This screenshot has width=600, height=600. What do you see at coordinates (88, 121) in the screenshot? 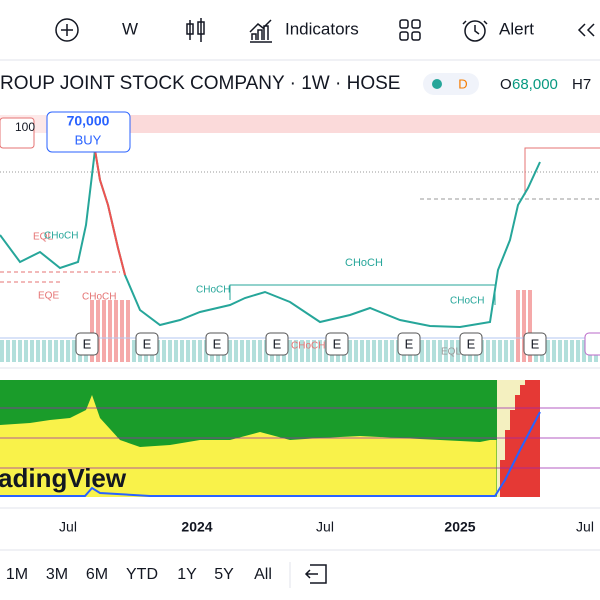
I see `order-price: 70,000` at bounding box center [88, 121].